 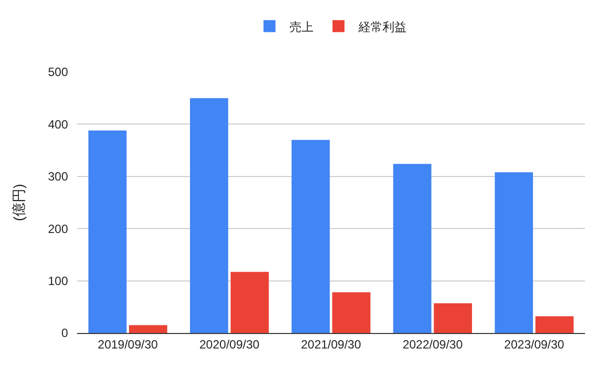 What do you see at coordinates (58, 177) in the screenshot?
I see `y-tick-label: 300` at bounding box center [58, 177].